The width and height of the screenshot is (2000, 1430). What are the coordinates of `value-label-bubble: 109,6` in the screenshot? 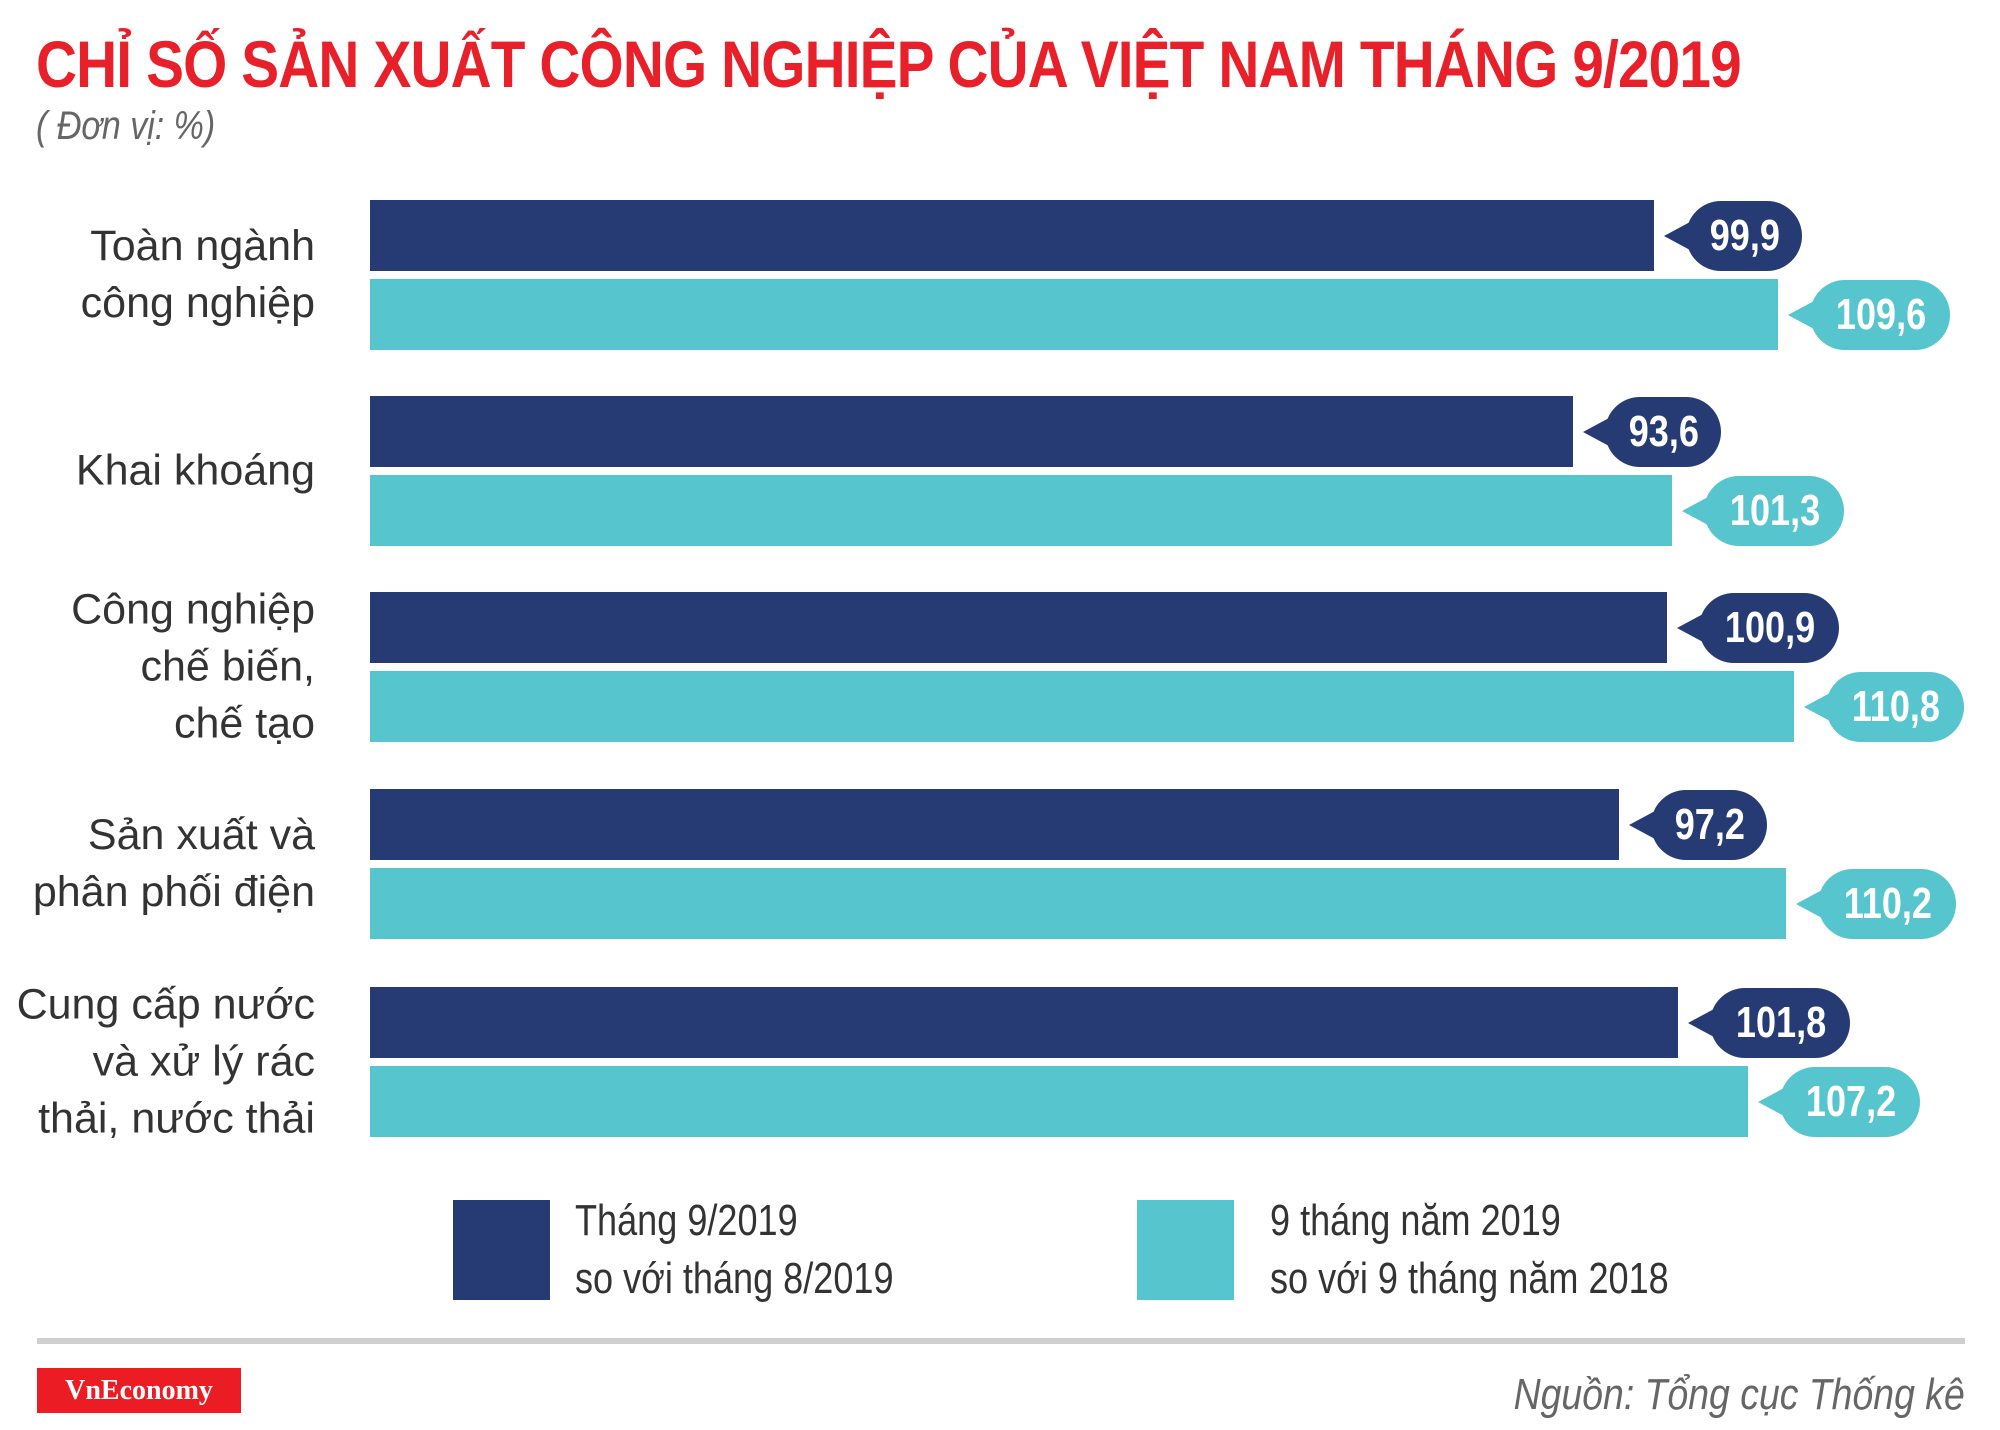 It's located at (1869, 315).